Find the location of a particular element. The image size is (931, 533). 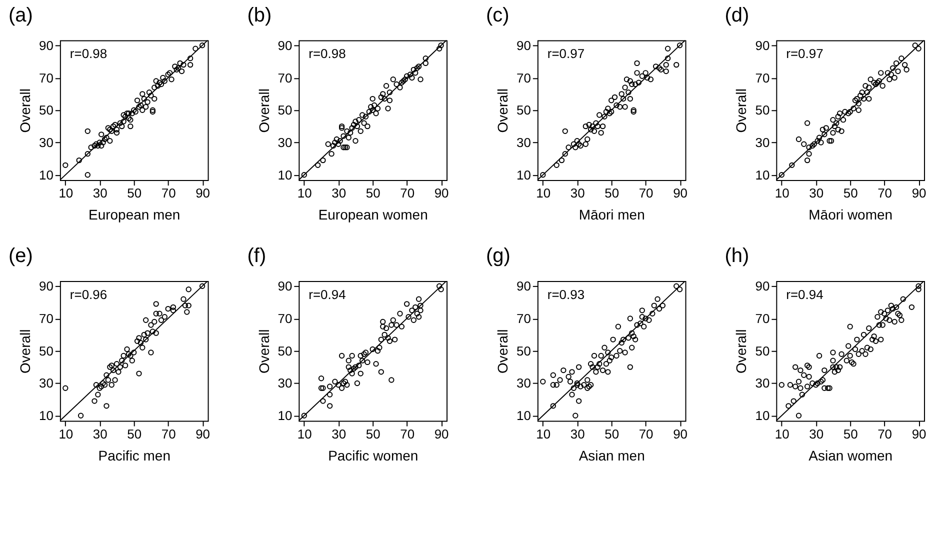

chart-title: (c) is located at coordinates (498, 15).